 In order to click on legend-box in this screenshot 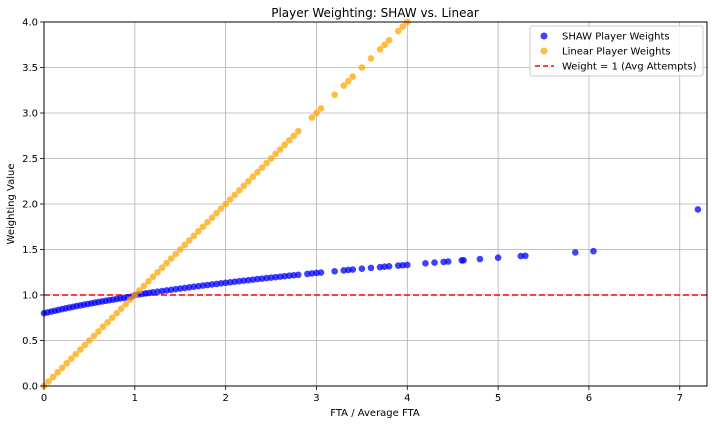, I will do `click(616, 51)`.